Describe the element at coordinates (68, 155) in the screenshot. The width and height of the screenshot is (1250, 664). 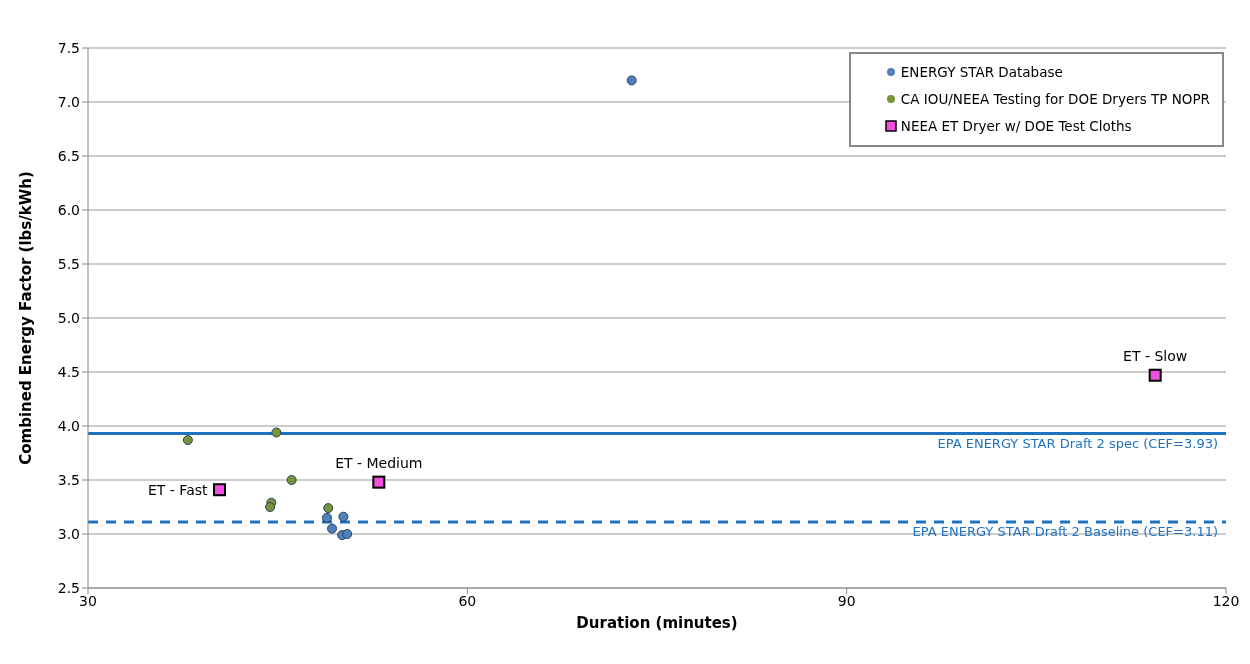
I see `y-tick-label: 6.5` at that location.